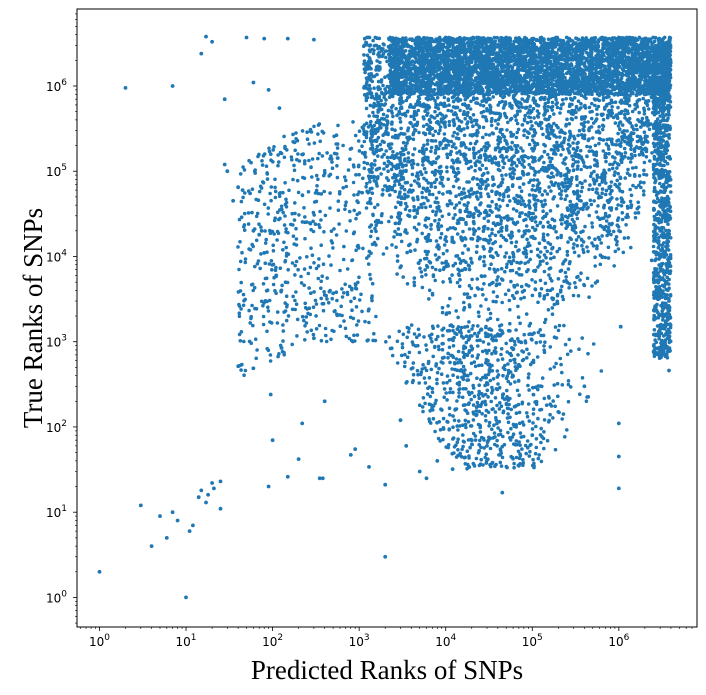 The width and height of the screenshot is (706, 695). What do you see at coordinates (56, 256) in the screenshot?
I see `y-tick-label: 10⁴` at bounding box center [56, 256].